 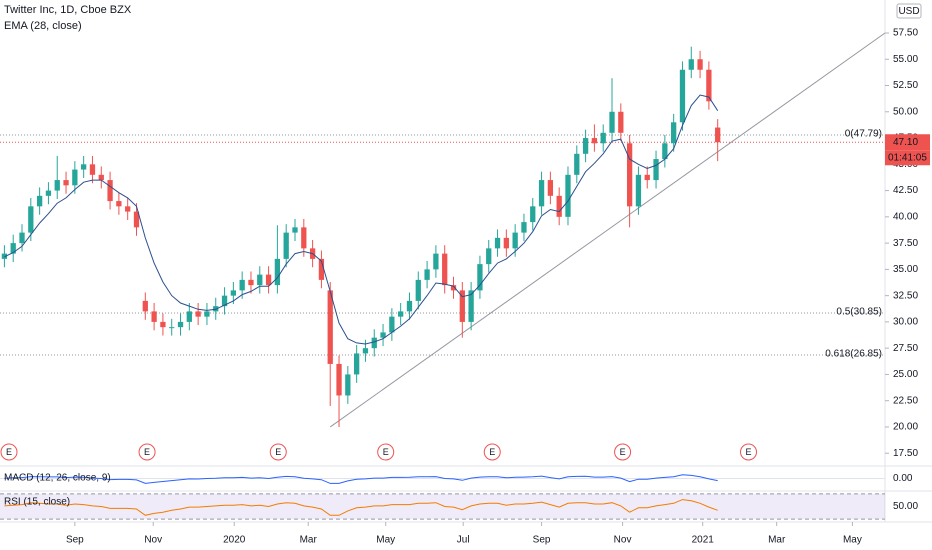 I want to click on y-tick-label: 37.50, so click(x=905, y=243).